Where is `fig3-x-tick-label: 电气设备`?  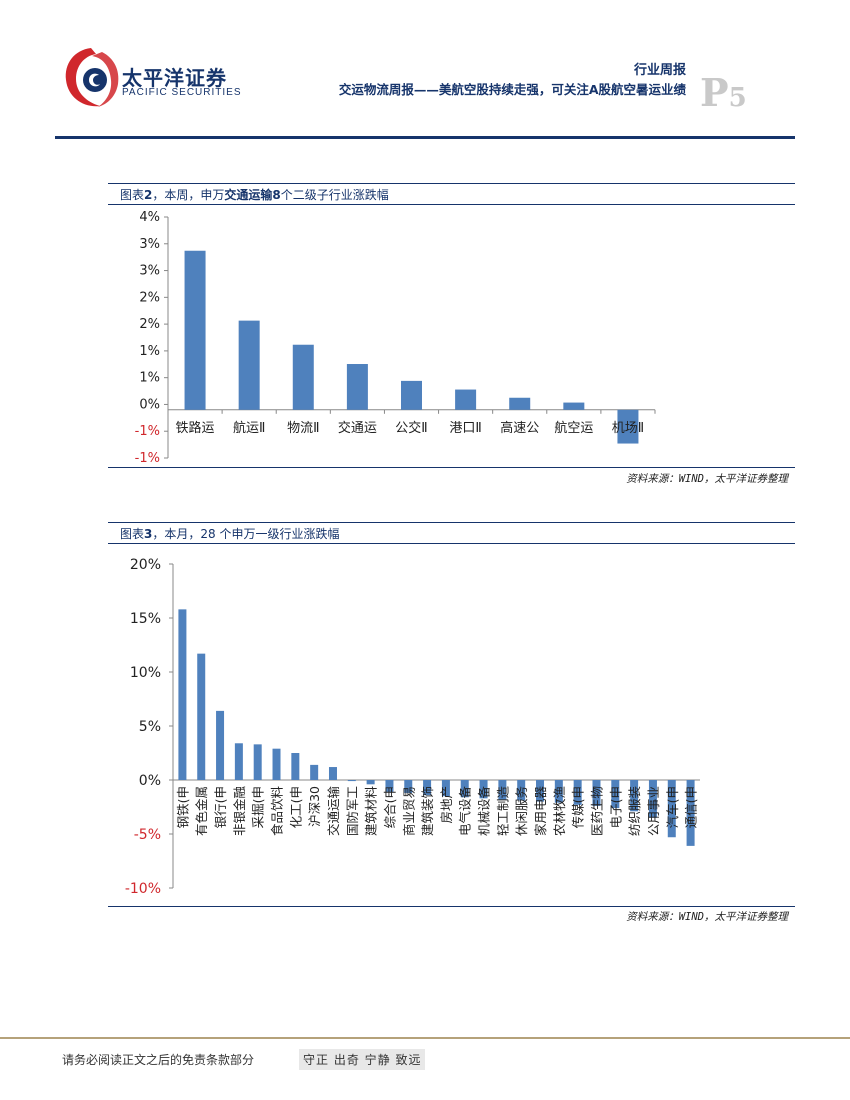
fig3-x-tick-label: 电气设备 is located at coordinates (465, 811).